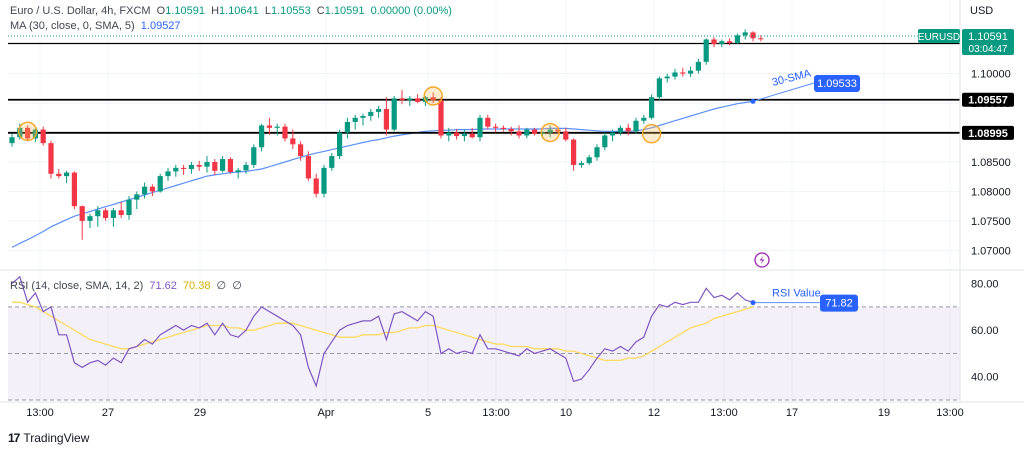  I want to click on rsi-tick-label: 80.00, so click(985, 285).